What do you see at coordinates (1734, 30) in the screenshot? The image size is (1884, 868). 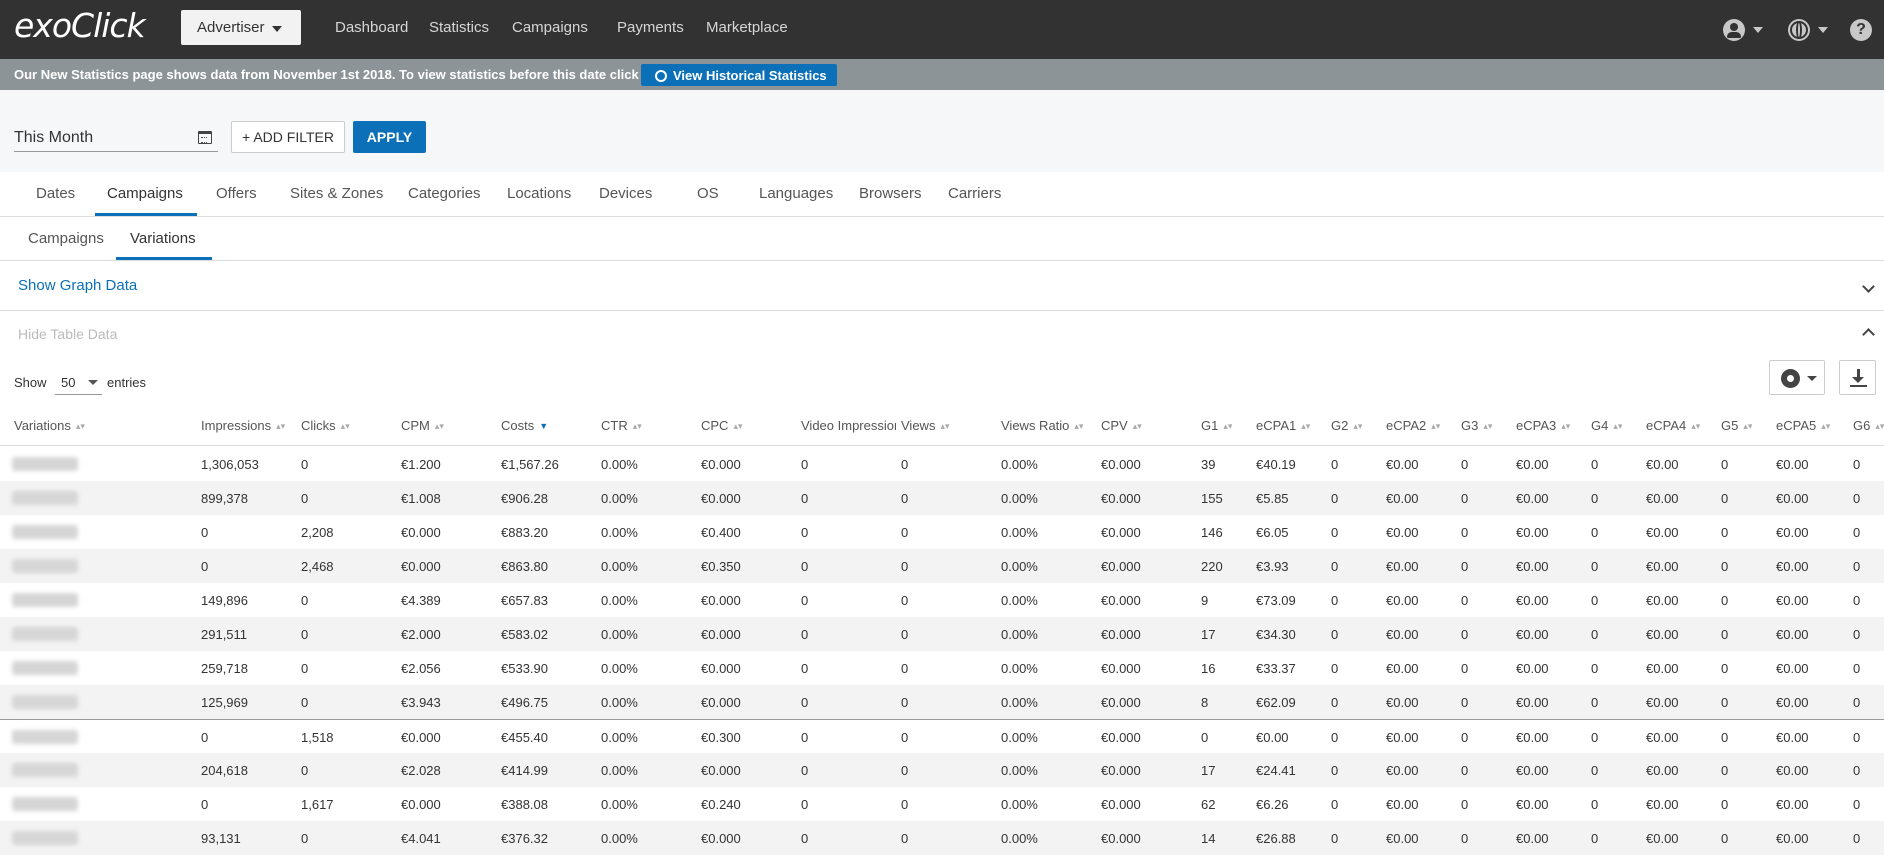 I see `user-icon` at bounding box center [1734, 30].